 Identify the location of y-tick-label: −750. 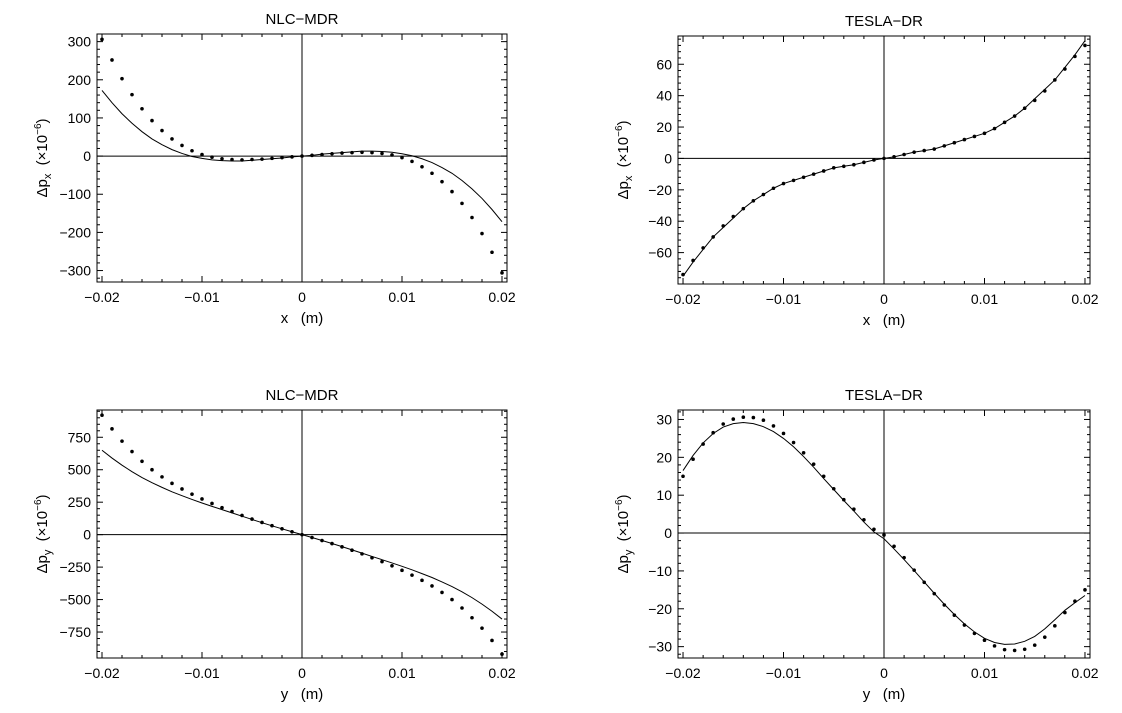
(75, 632).